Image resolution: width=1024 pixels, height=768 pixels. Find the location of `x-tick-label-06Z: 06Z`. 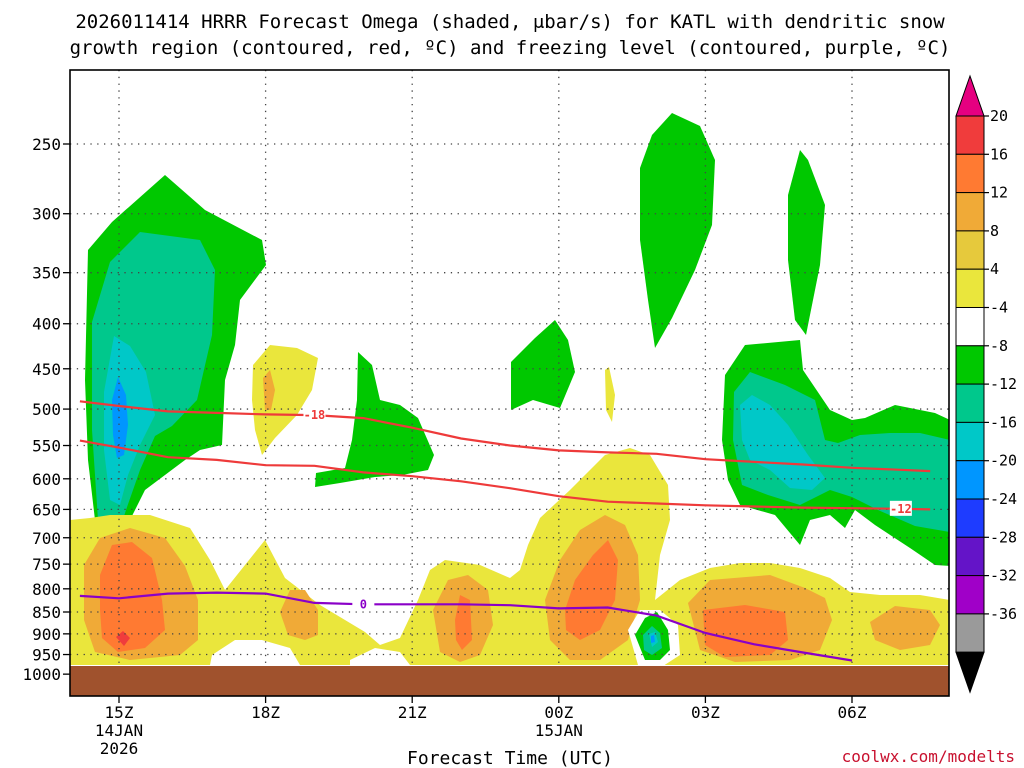

x-tick-label-06Z: 06Z is located at coordinates (852, 712).